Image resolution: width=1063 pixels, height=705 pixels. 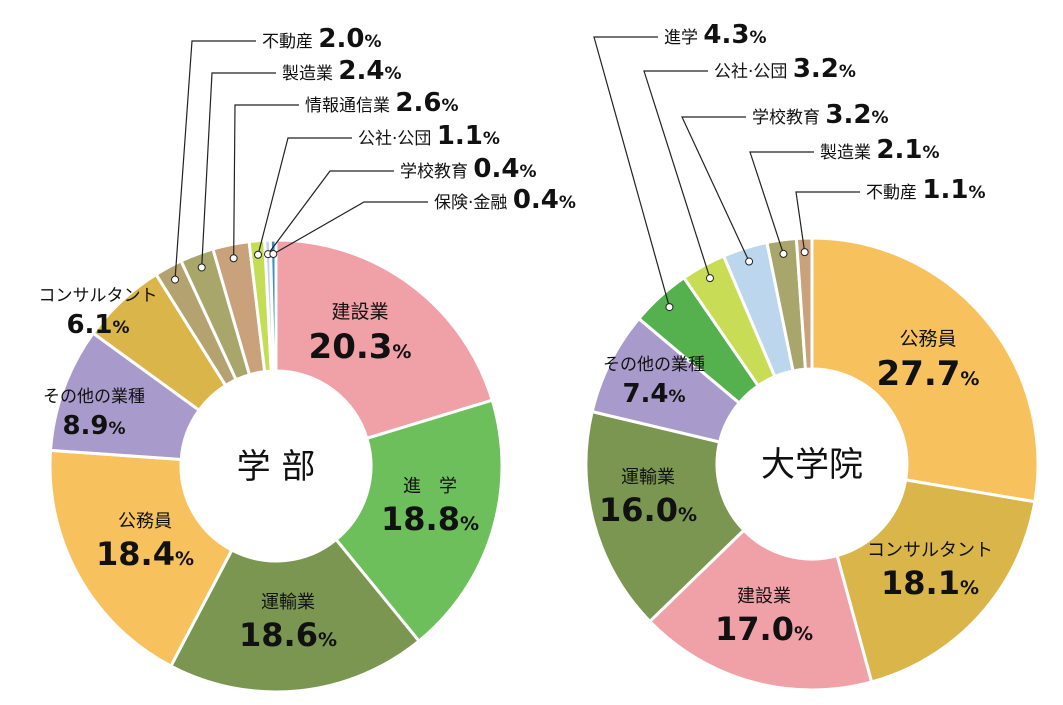 I want to click on center-label: 学 部, so click(x=276, y=467).